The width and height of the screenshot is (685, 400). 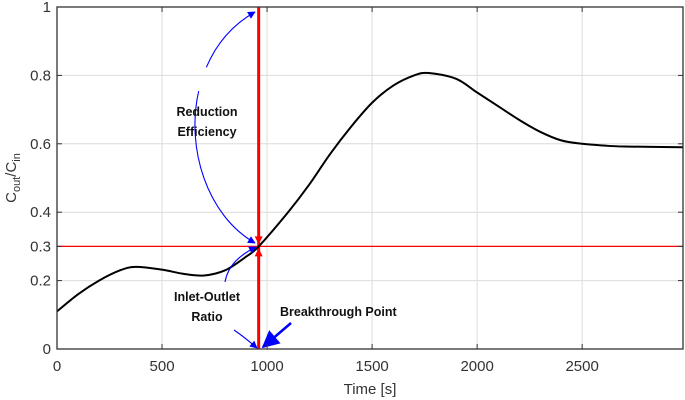 I want to click on reduction-label-line2: Efficiency, so click(x=206, y=132).